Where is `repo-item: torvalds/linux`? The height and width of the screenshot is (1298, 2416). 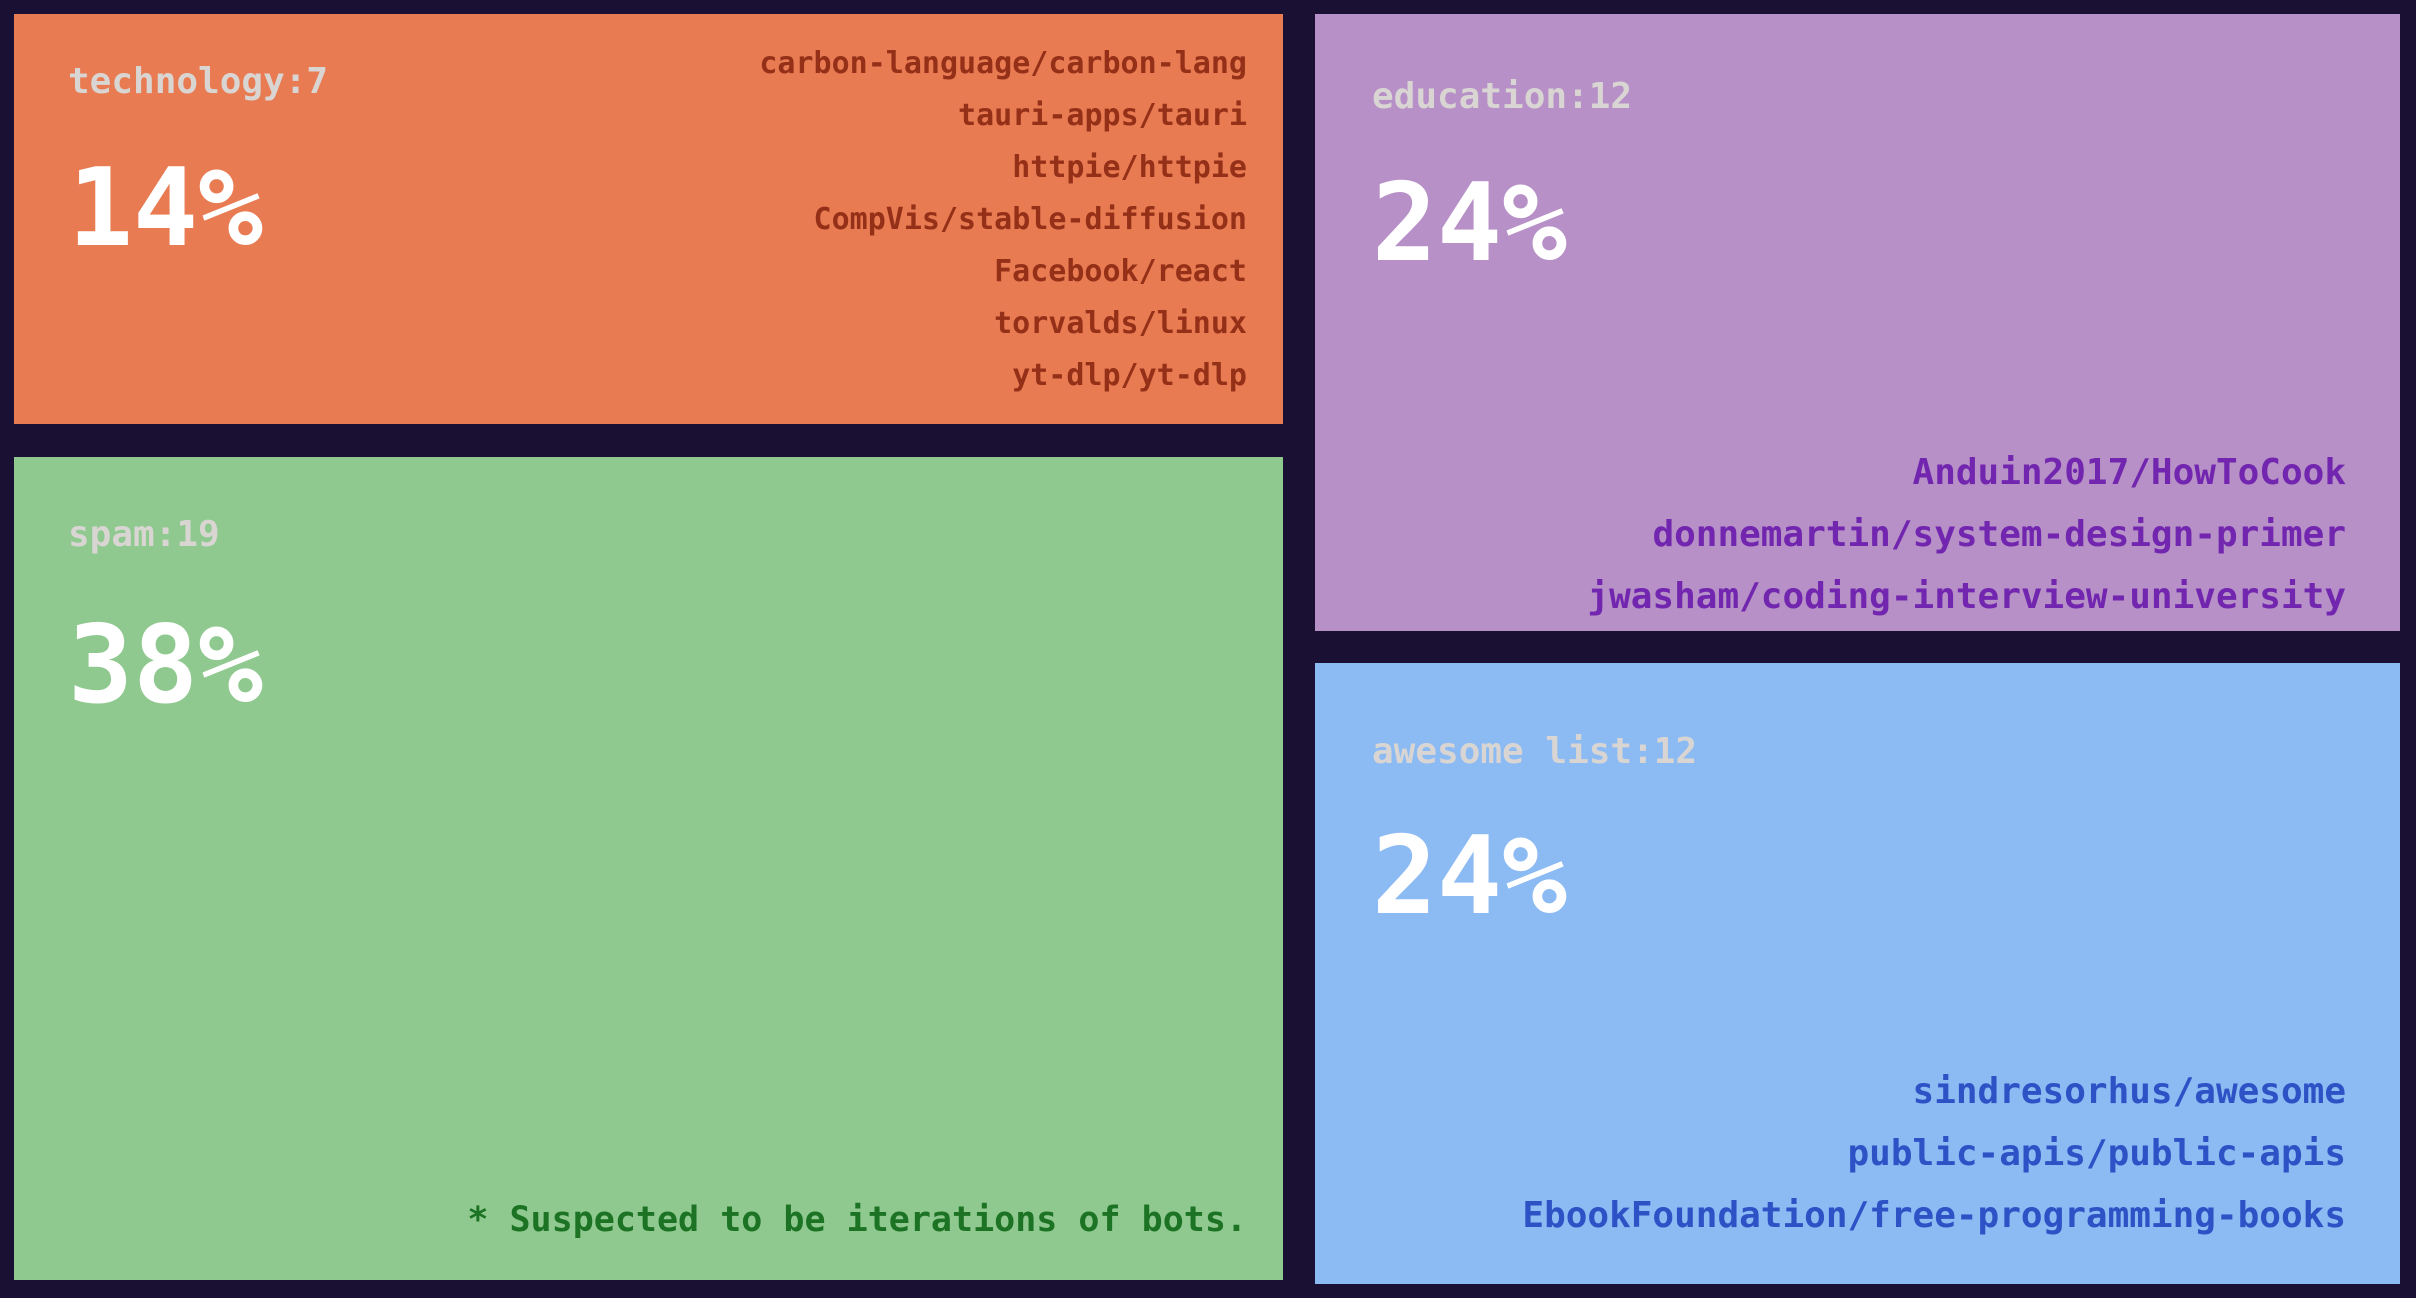 repo-item: torvalds/linux is located at coordinates (1120, 323).